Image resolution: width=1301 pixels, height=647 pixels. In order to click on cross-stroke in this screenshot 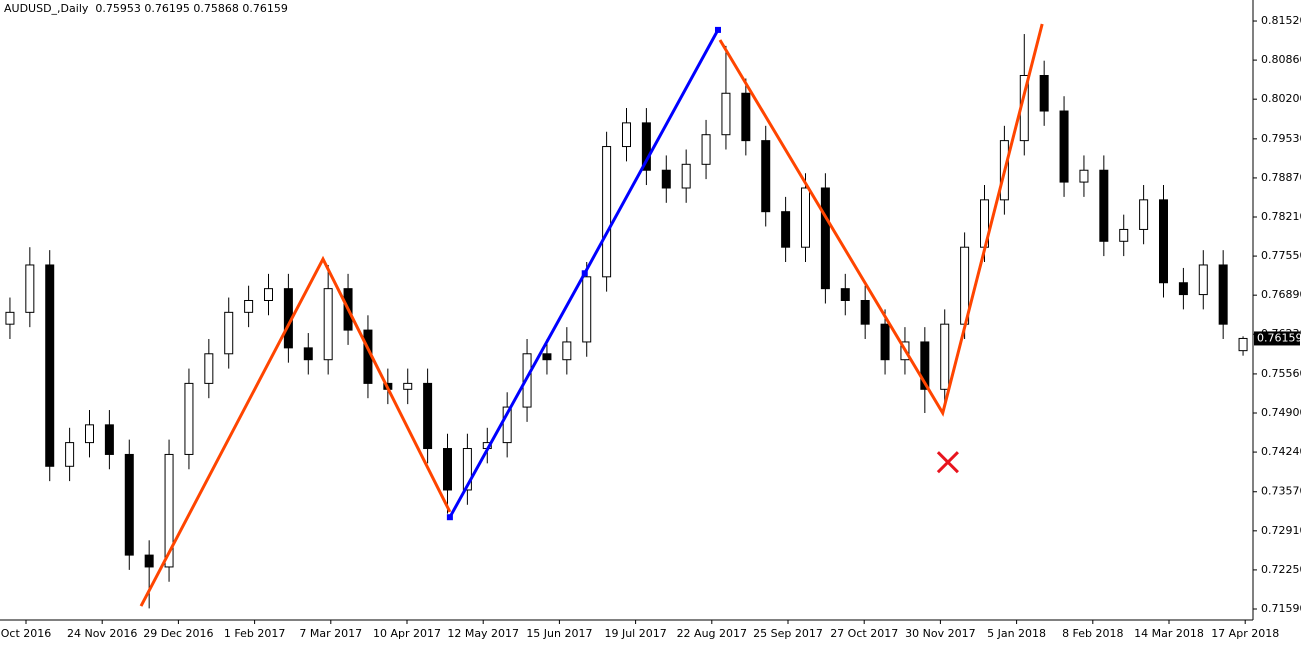, I will do `click(947, 462)`.